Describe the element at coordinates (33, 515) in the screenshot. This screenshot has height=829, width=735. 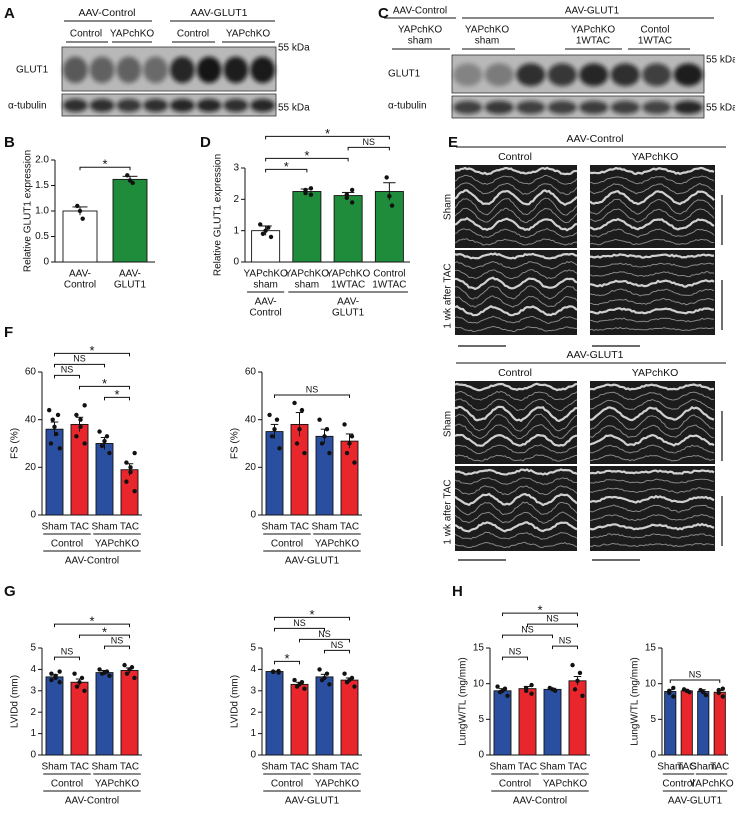
I see `y-tick-label: 0` at that location.